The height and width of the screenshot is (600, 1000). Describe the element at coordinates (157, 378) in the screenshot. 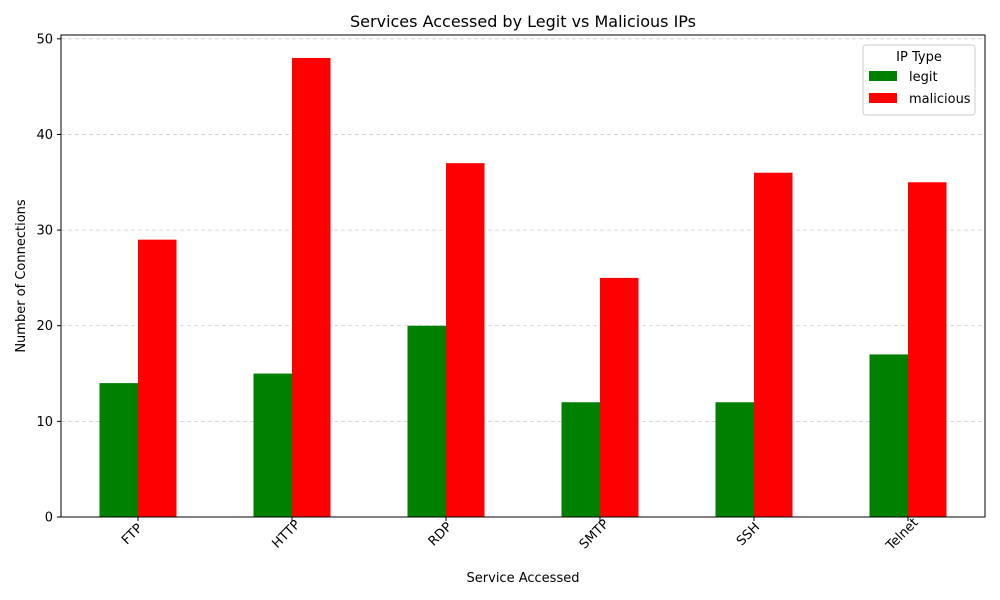

I see `bar-malicious-ftp` at that location.